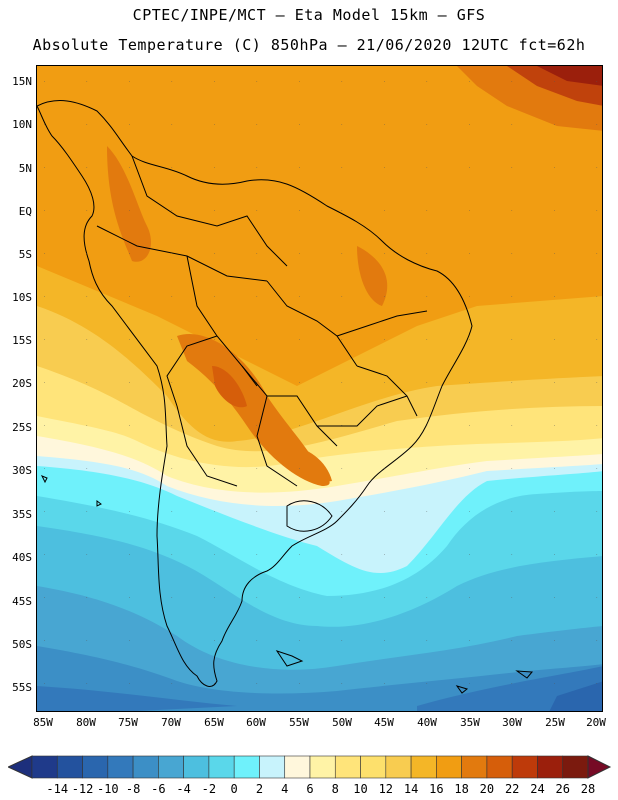  I want to click on colorbar-label: 10, so click(360, 789).